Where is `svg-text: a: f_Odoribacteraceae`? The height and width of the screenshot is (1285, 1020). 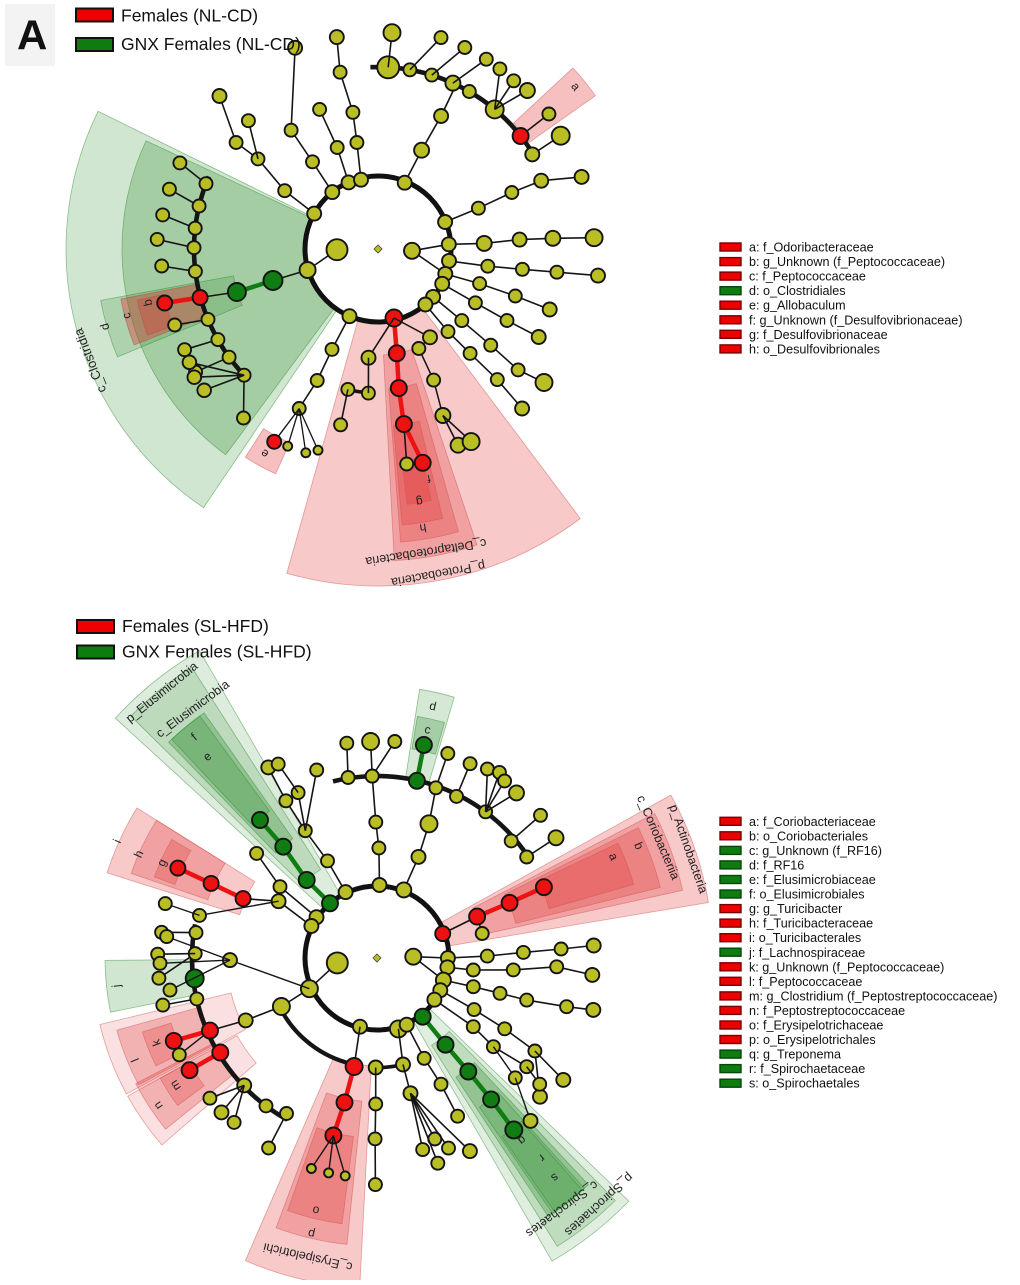
svg-text: a: f_Odoribacteraceae is located at coordinates (811, 248).